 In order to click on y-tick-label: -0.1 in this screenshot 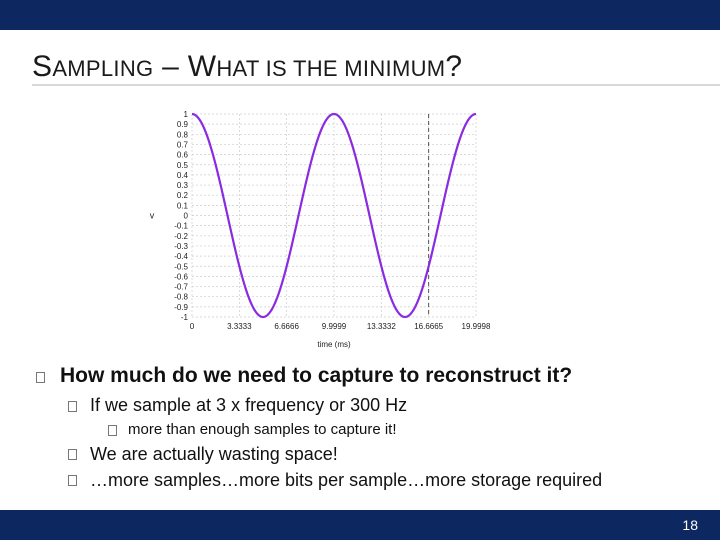, I will do `click(181, 226)`.